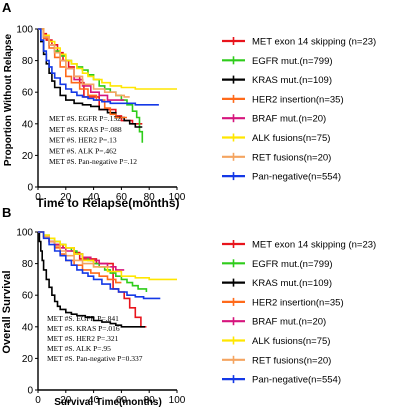 The image size is (400, 409). What do you see at coordinates (83, 318) in the screenshot?
I see `p-value-annotation: MET #S. EGFR P=.841` at bounding box center [83, 318].